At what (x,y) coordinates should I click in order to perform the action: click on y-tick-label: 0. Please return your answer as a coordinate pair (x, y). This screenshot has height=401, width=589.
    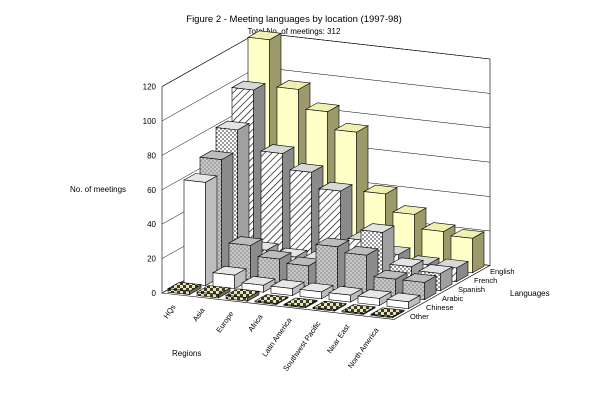
    Looking at the image, I should click on (154, 293).